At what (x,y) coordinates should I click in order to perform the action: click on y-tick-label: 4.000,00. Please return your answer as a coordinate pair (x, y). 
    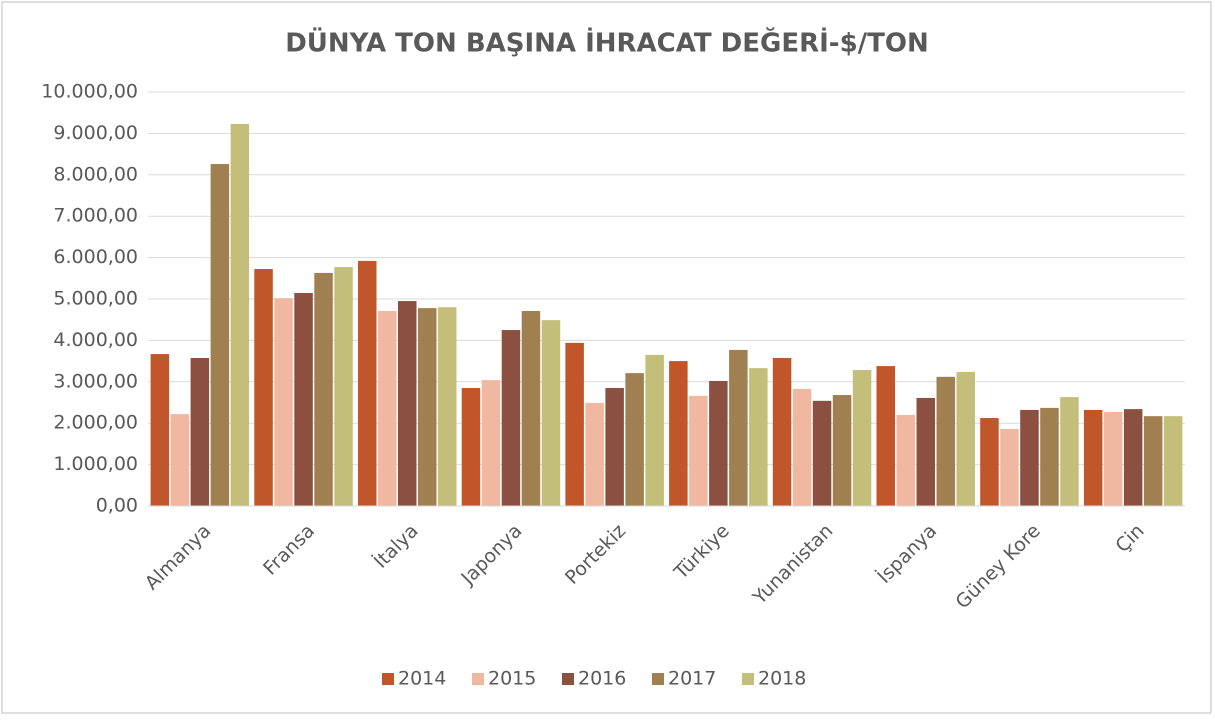
    Looking at the image, I should click on (95, 340).